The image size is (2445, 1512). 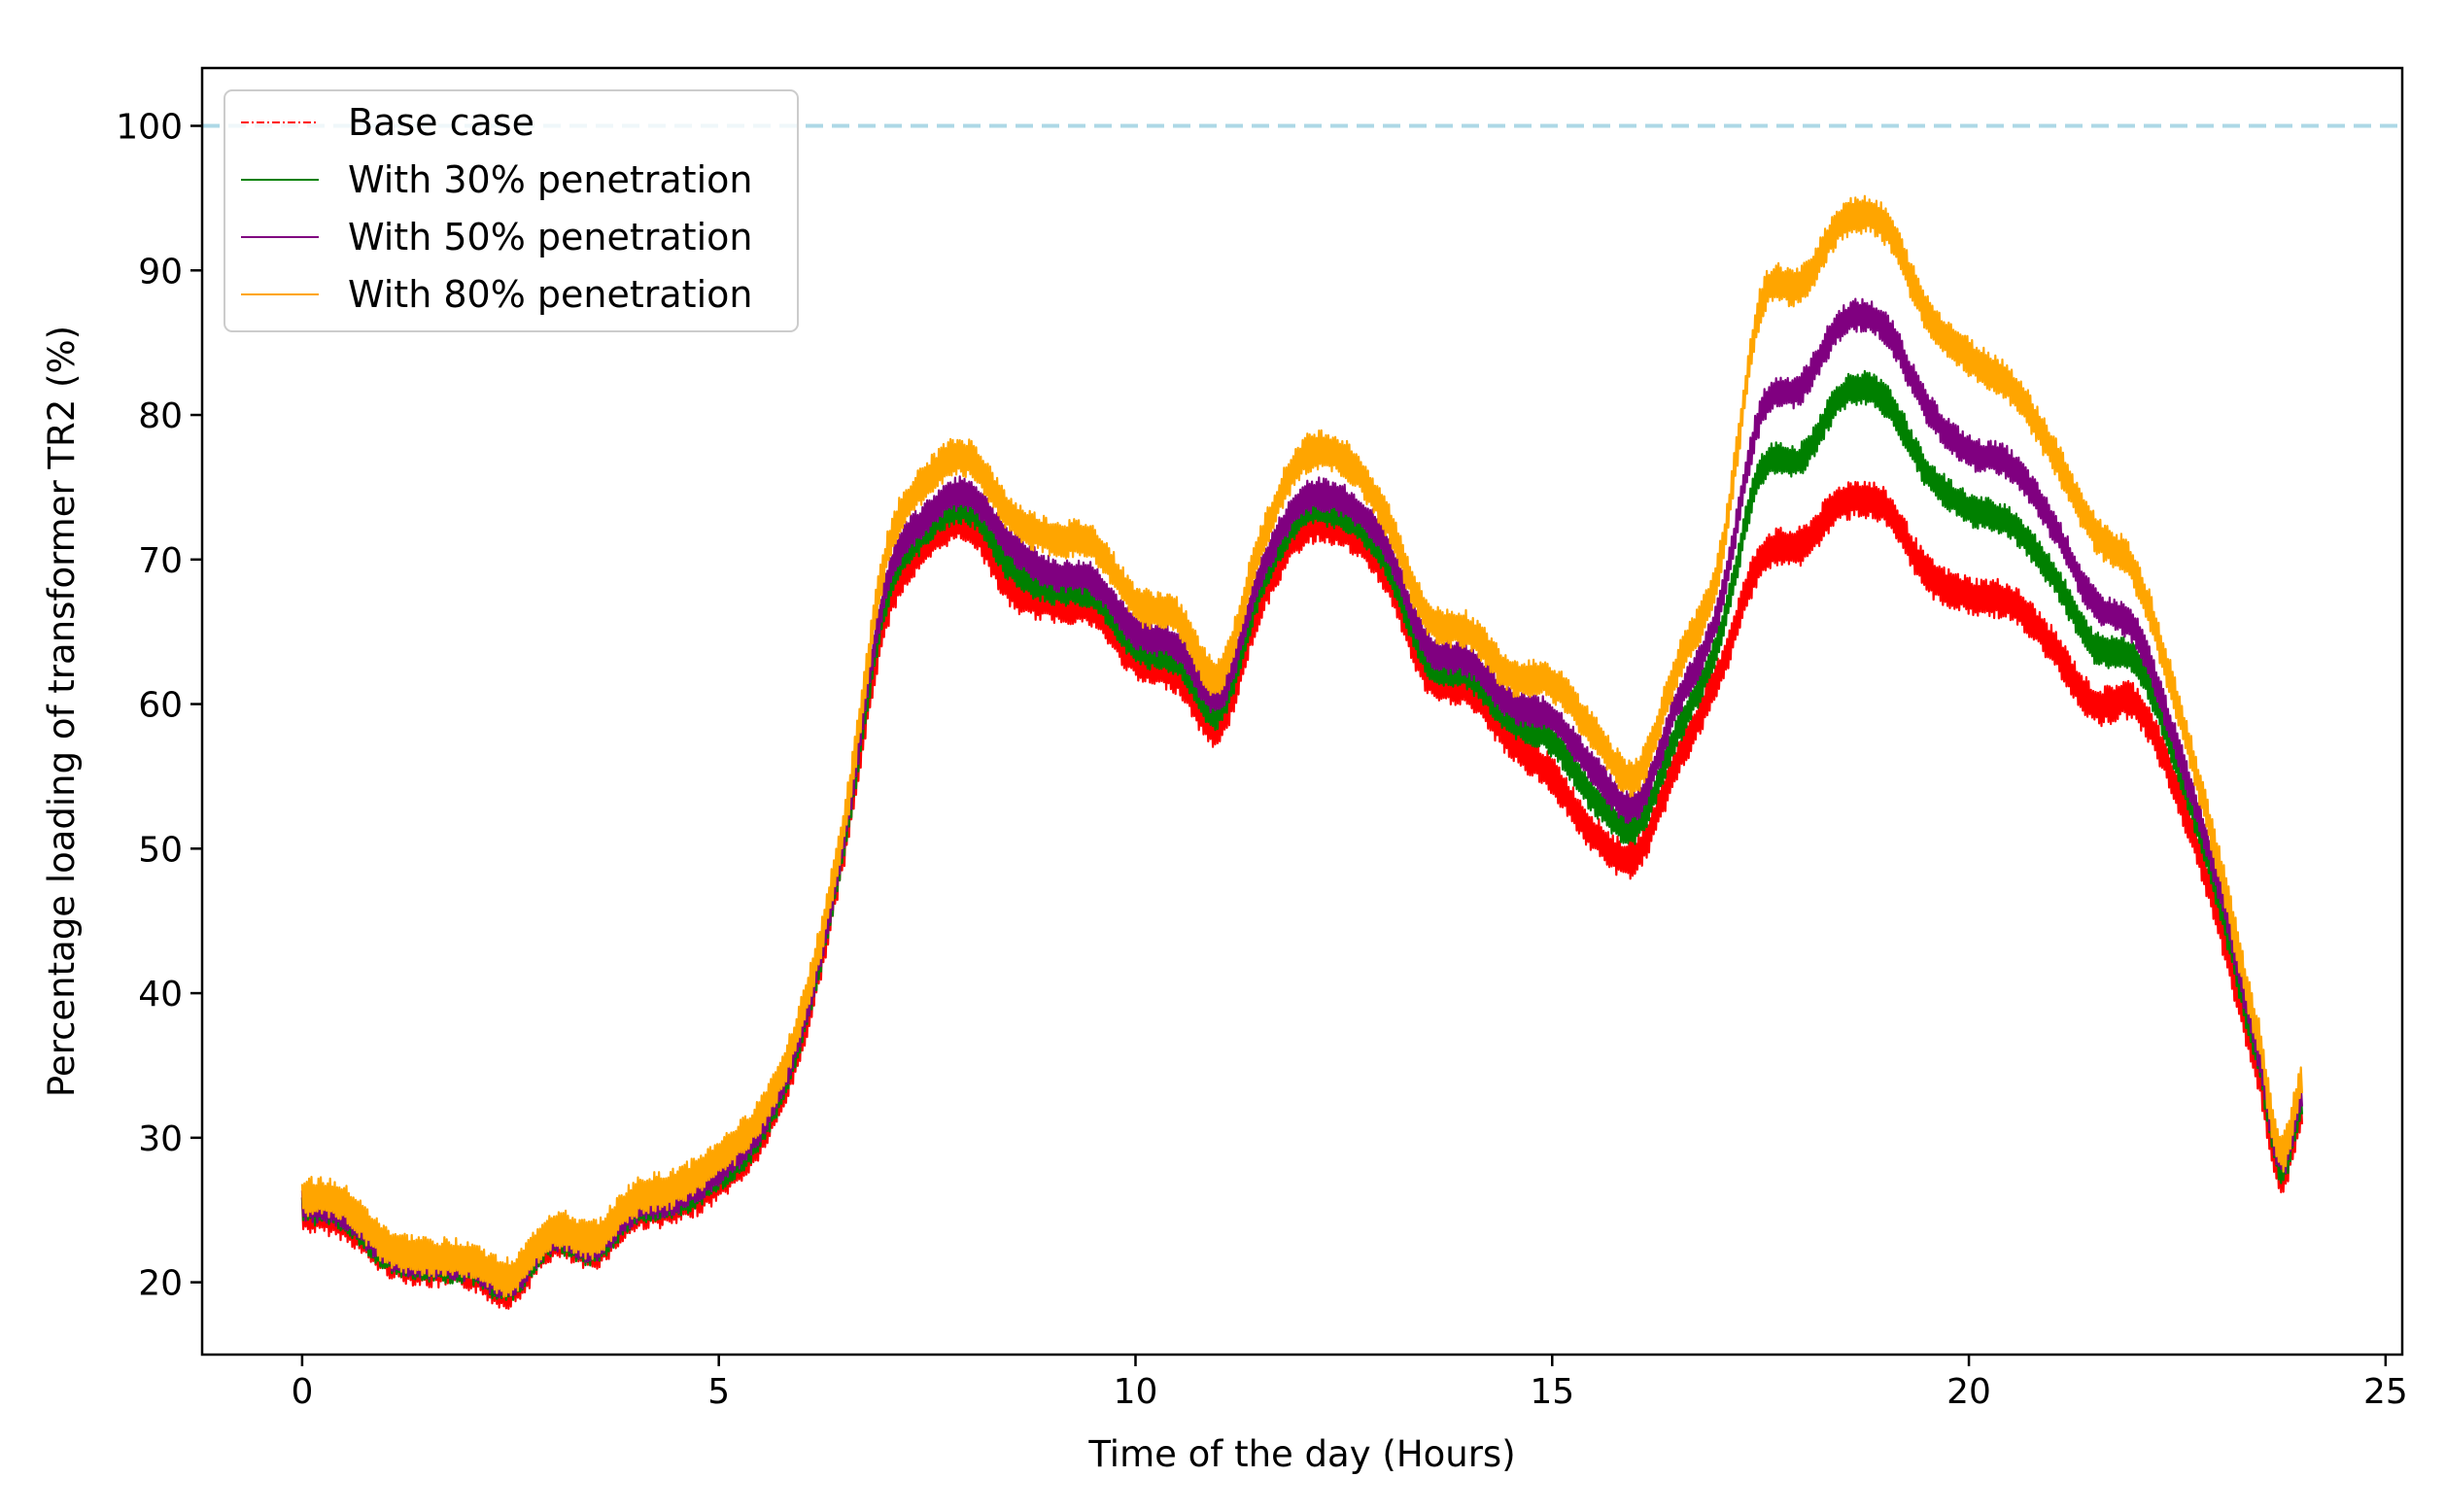 I want to click on y-tick-label: 70, so click(x=160, y=561).